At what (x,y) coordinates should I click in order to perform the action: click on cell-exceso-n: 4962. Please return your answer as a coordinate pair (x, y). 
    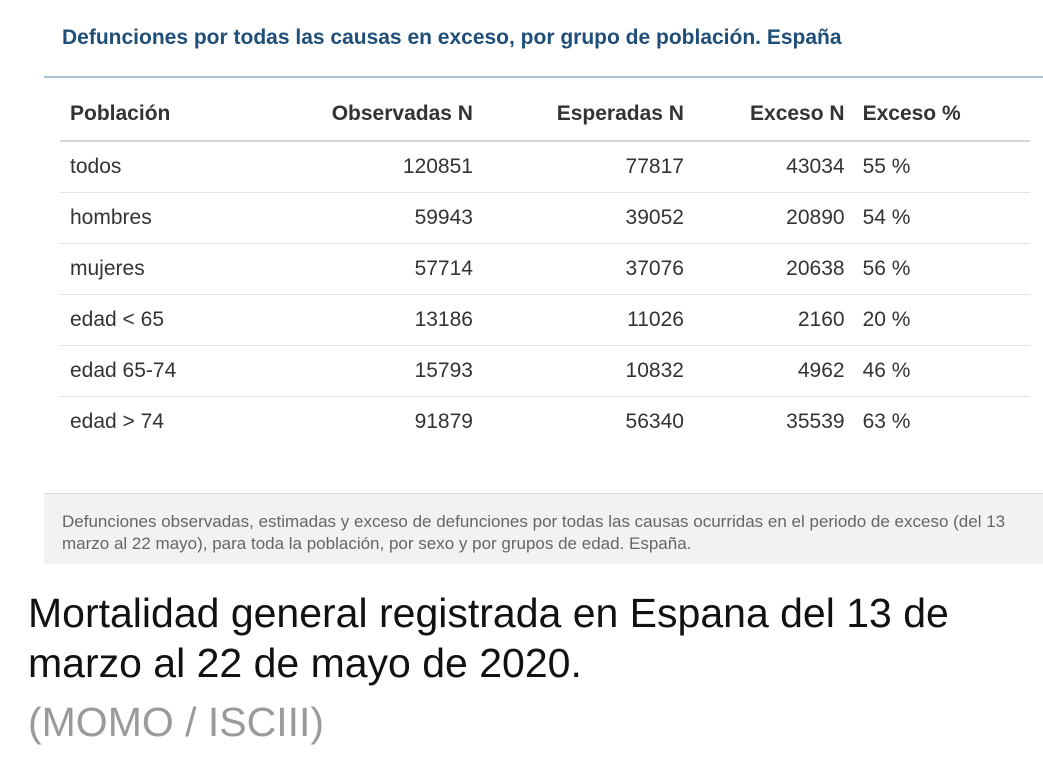
    Looking at the image, I should click on (764, 371).